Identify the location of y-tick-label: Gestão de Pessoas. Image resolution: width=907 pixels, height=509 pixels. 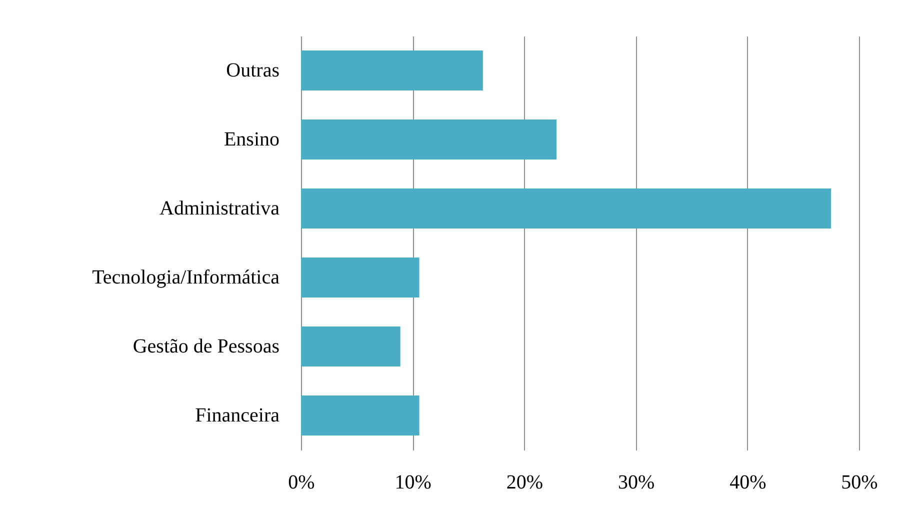
(206, 347).